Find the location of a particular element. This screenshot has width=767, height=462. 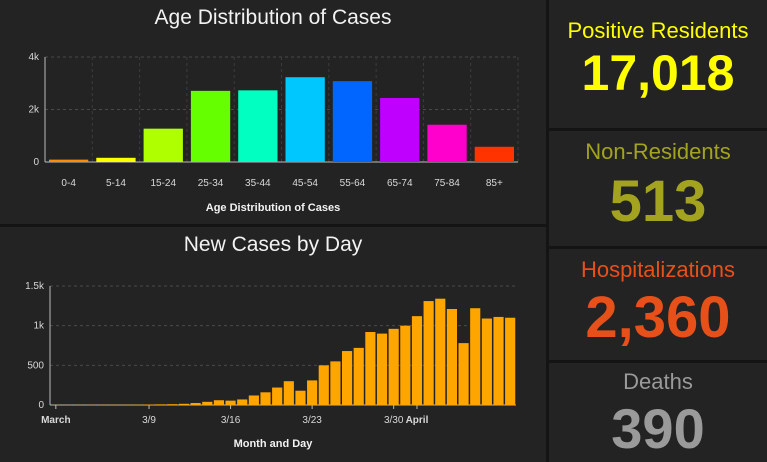

deaths-card: Deaths 390 is located at coordinates (658, 412).